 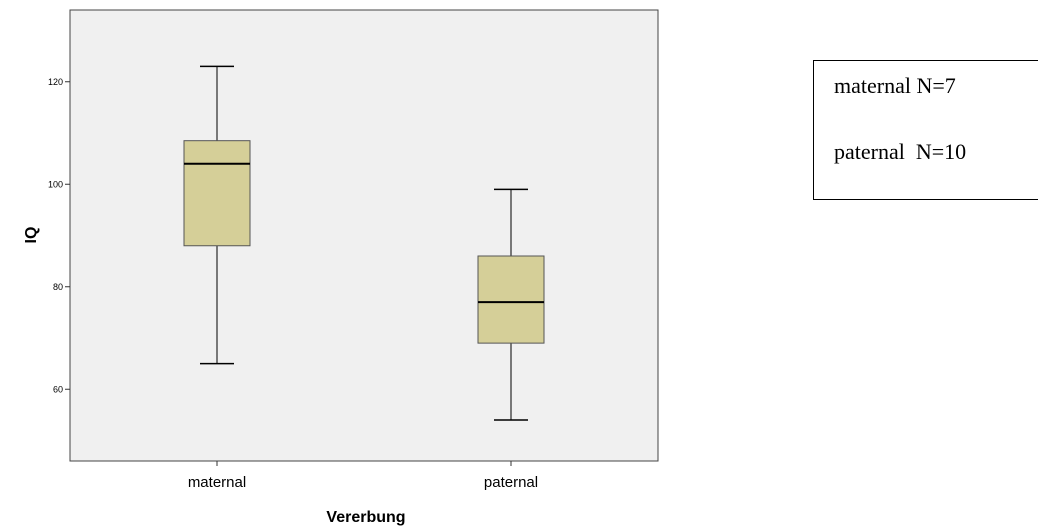 What do you see at coordinates (511, 482) in the screenshot?
I see `x-tick-label-paternal: paternal` at bounding box center [511, 482].